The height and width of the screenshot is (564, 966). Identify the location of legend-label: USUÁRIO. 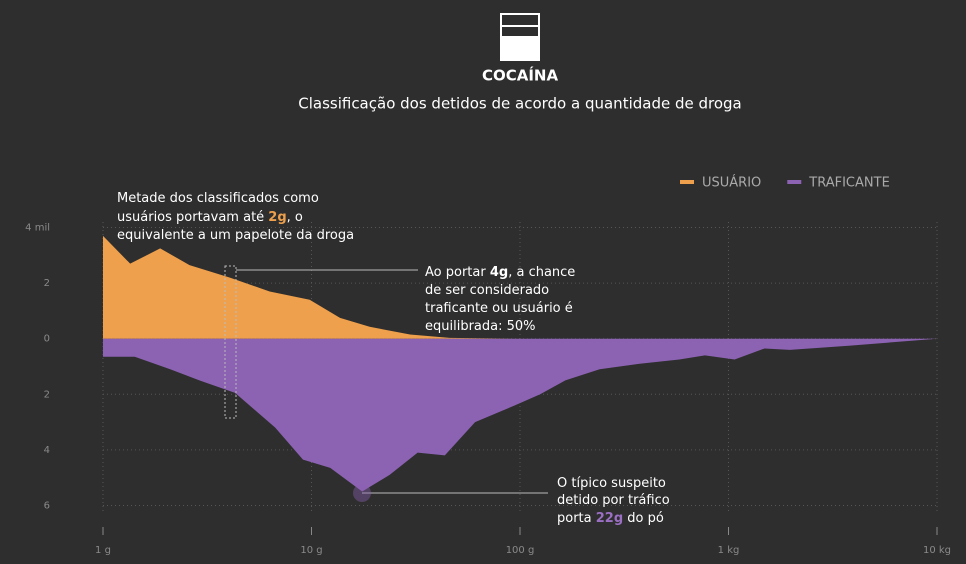
(731, 183).